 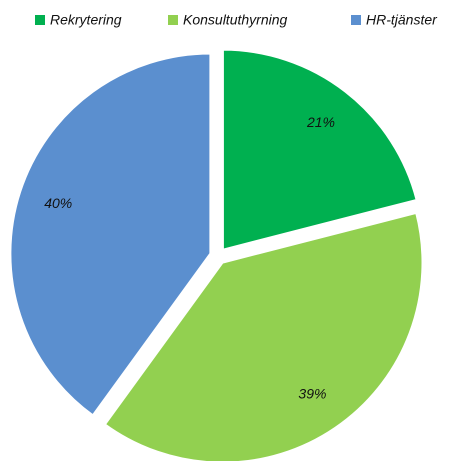 What do you see at coordinates (58, 203) in the screenshot?
I see `data-label: 40%` at bounding box center [58, 203].